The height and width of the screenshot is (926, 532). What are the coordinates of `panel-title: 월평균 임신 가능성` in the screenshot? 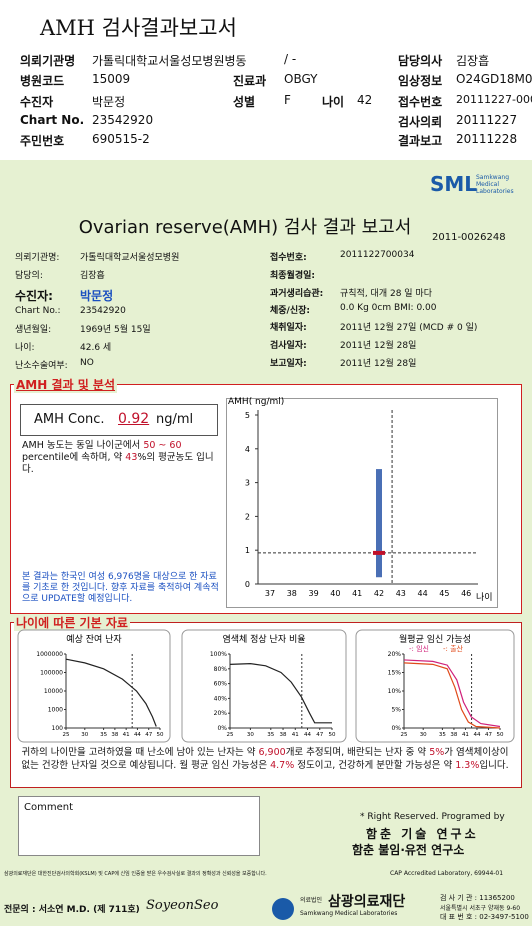 It's located at (435, 639).